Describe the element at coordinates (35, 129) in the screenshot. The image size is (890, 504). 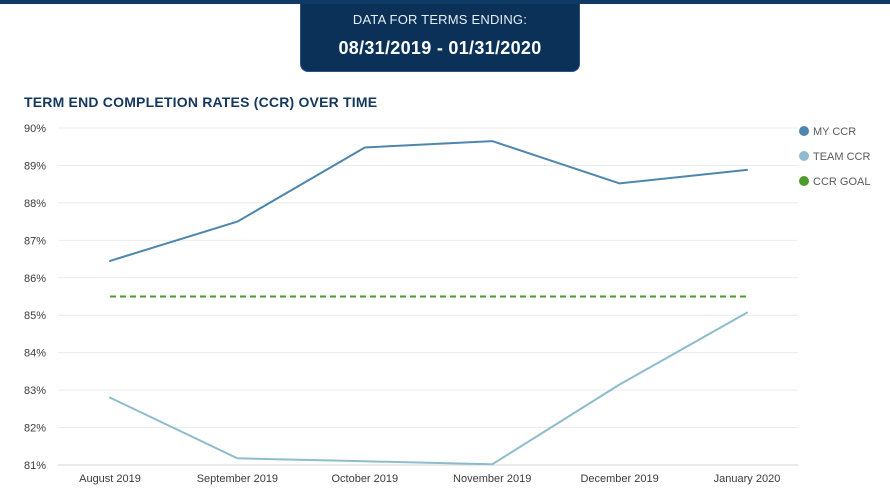
I see `y-tick-label: 90%` at that location.